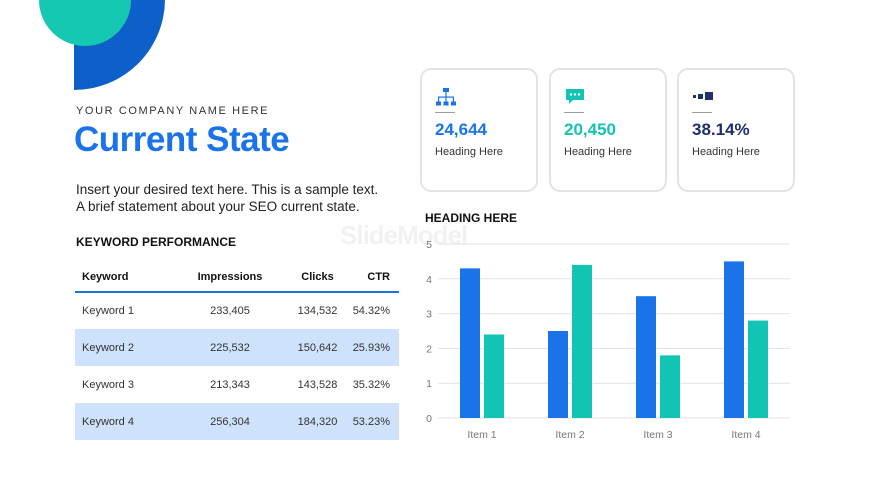 This screenshot has height=489, width=870. What do you see at coordinates (230, 384) in the screenshot?
I see `table-cell: 213,343` at bounding box center [230, 384].